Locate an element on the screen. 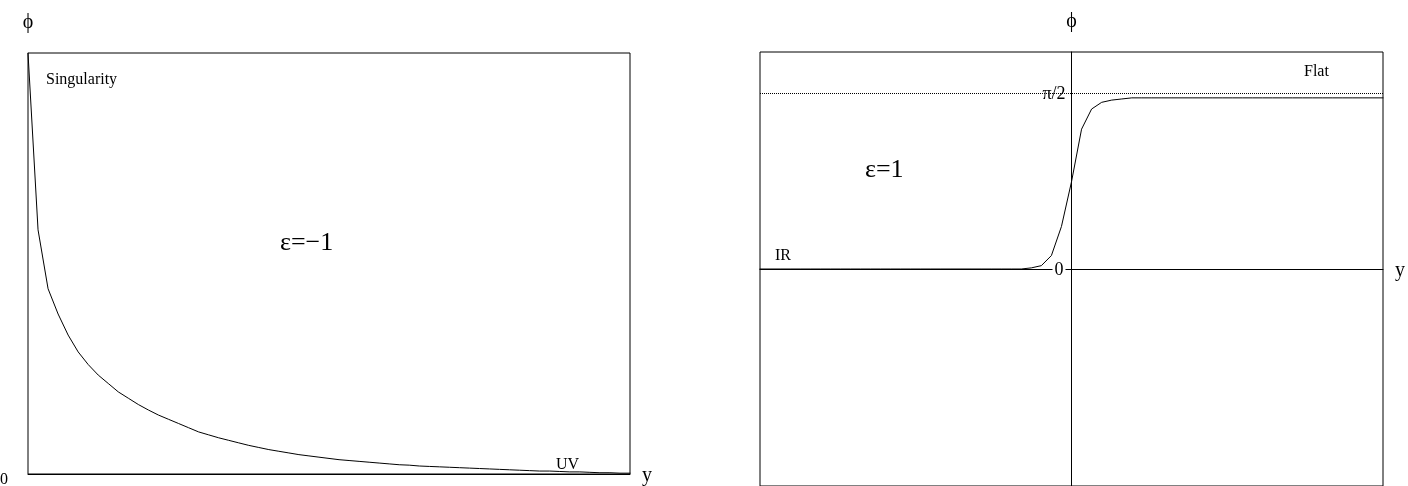 This screenshot has width=1408, height=486. annotation: UV is located at coordinates (568, 463).